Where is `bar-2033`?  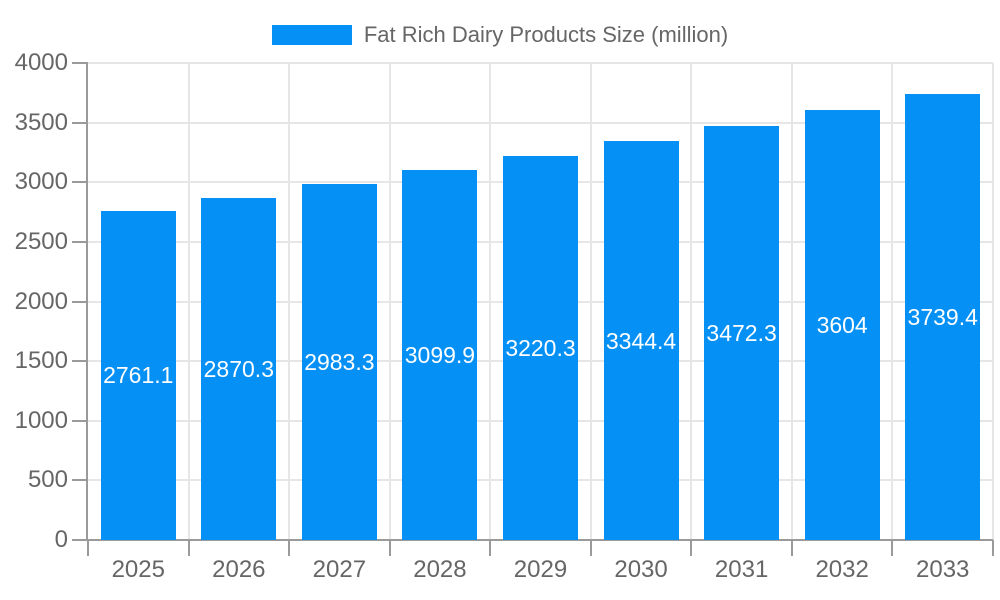
bar-2033 is located at coordinates (943, 317).